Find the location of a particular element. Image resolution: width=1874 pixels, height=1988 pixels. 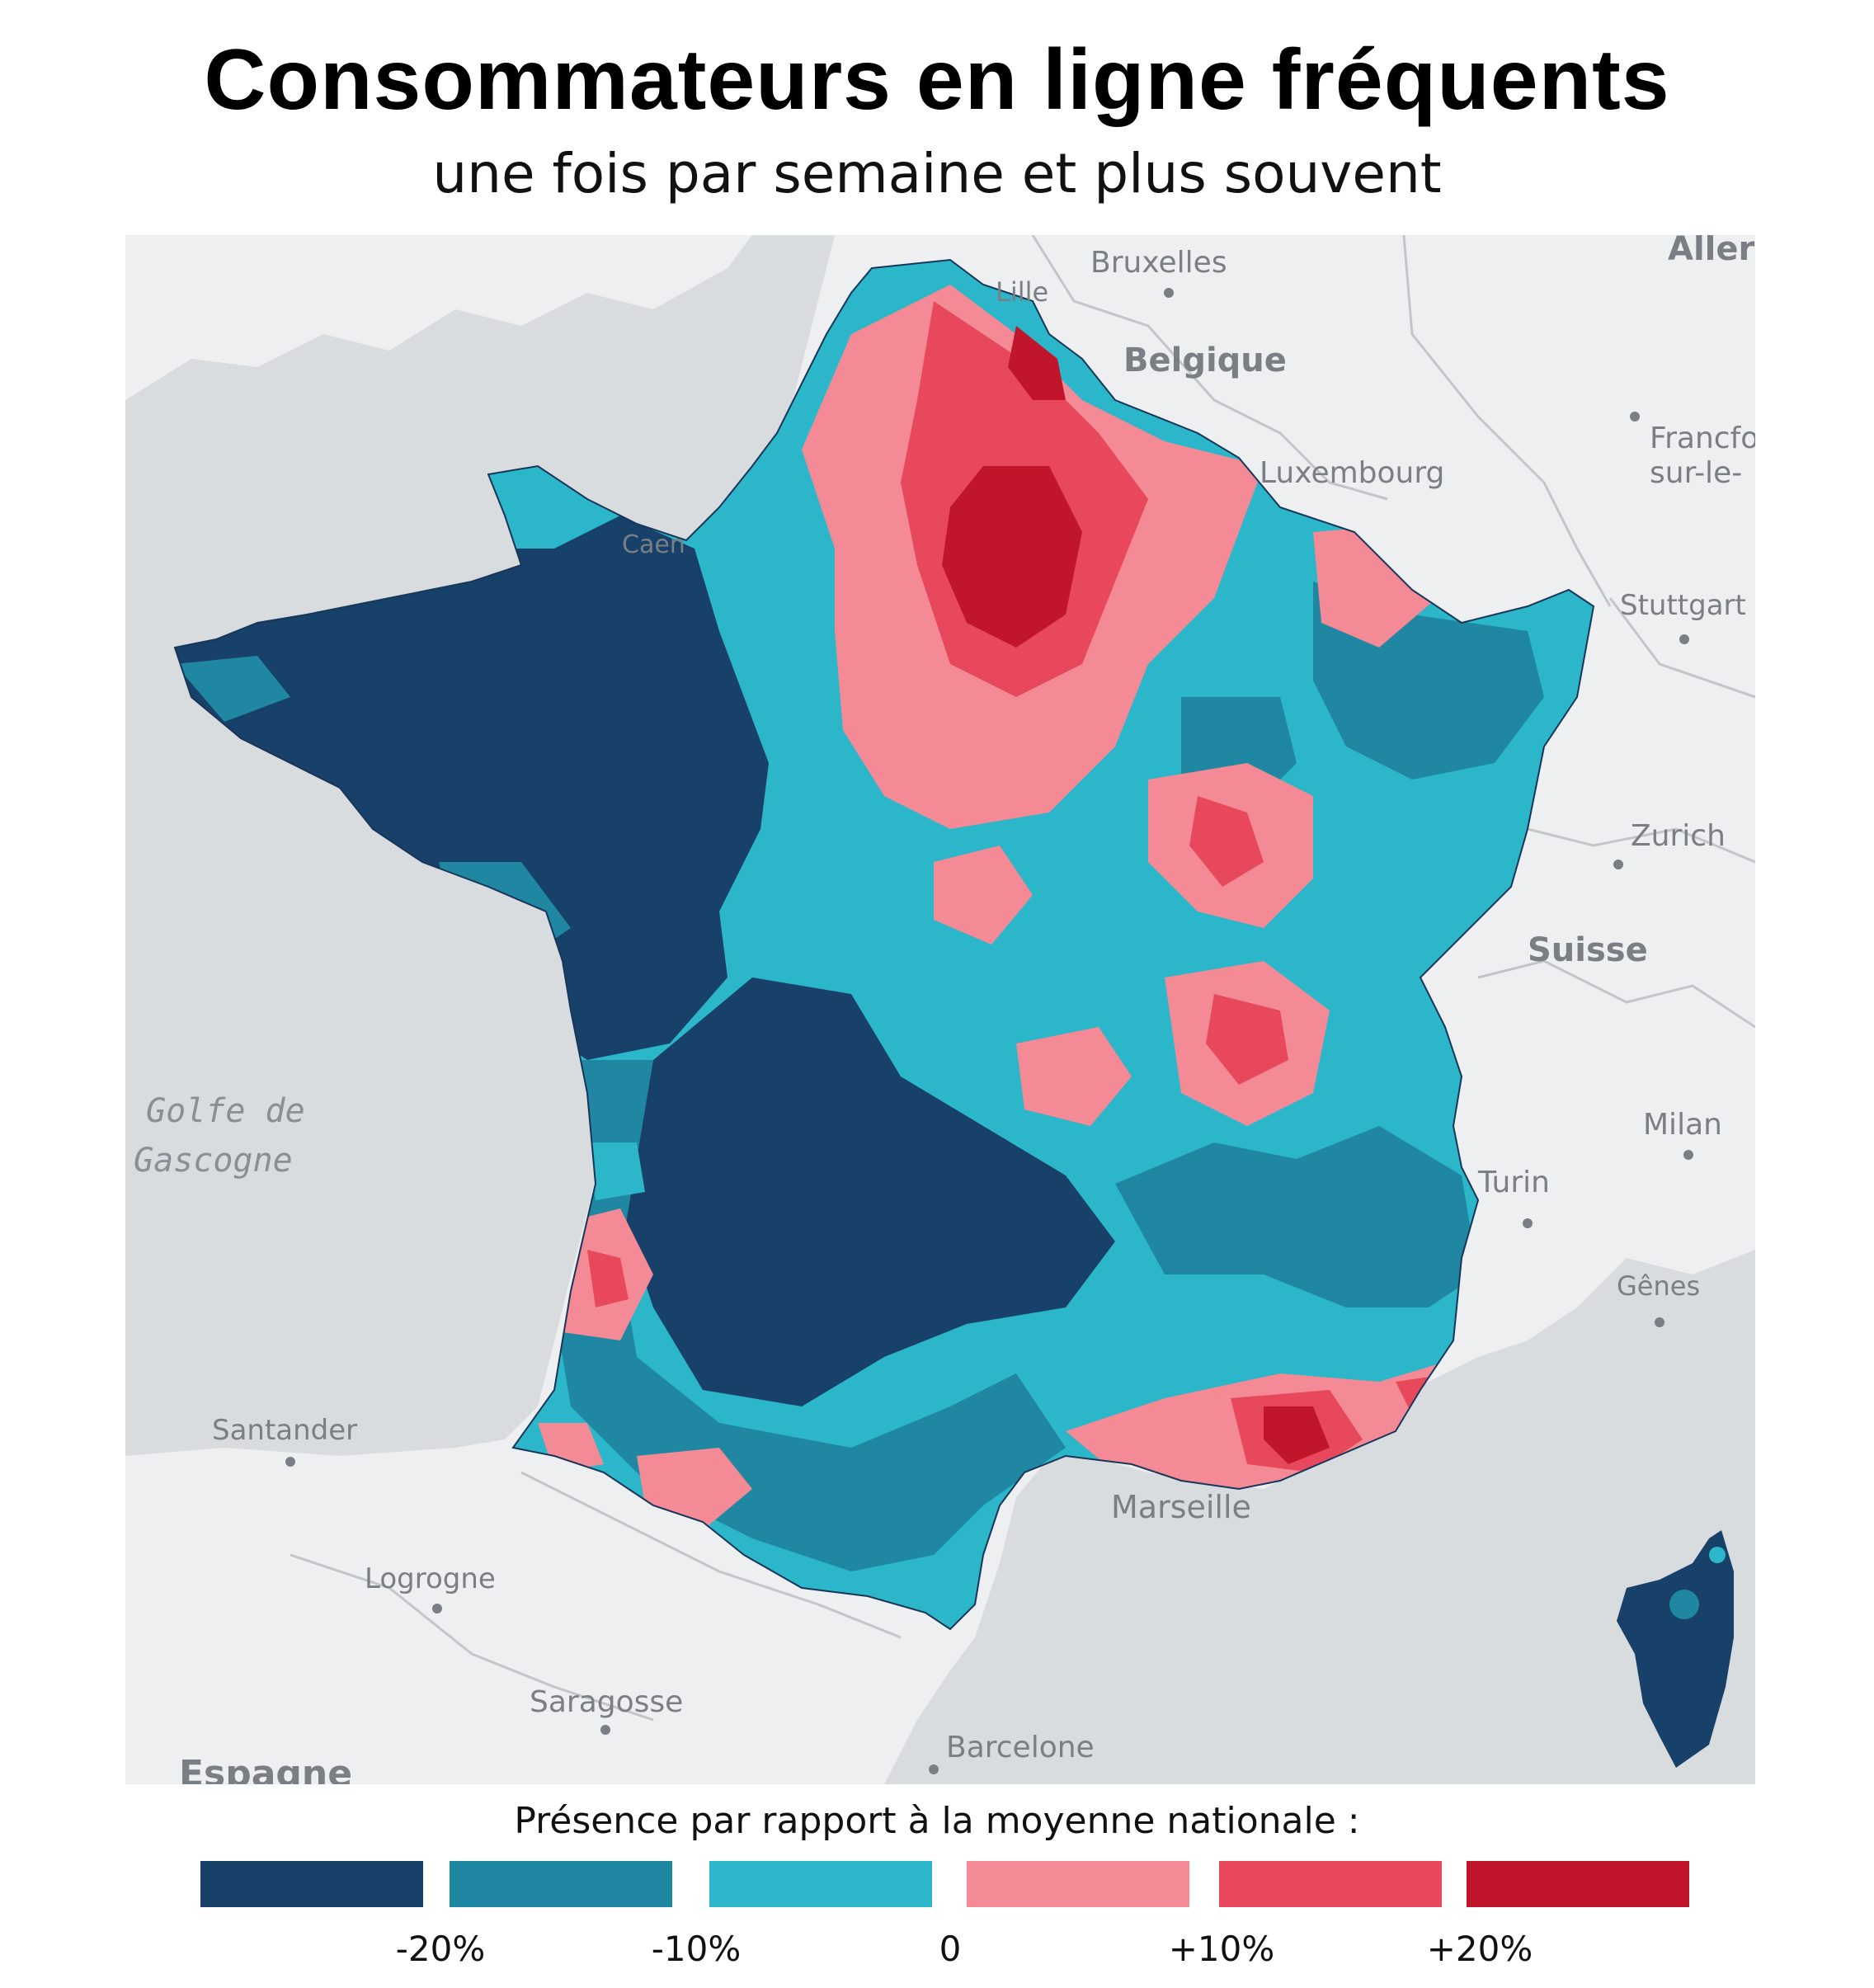

uk-coast is located at coordinates (439, 317).